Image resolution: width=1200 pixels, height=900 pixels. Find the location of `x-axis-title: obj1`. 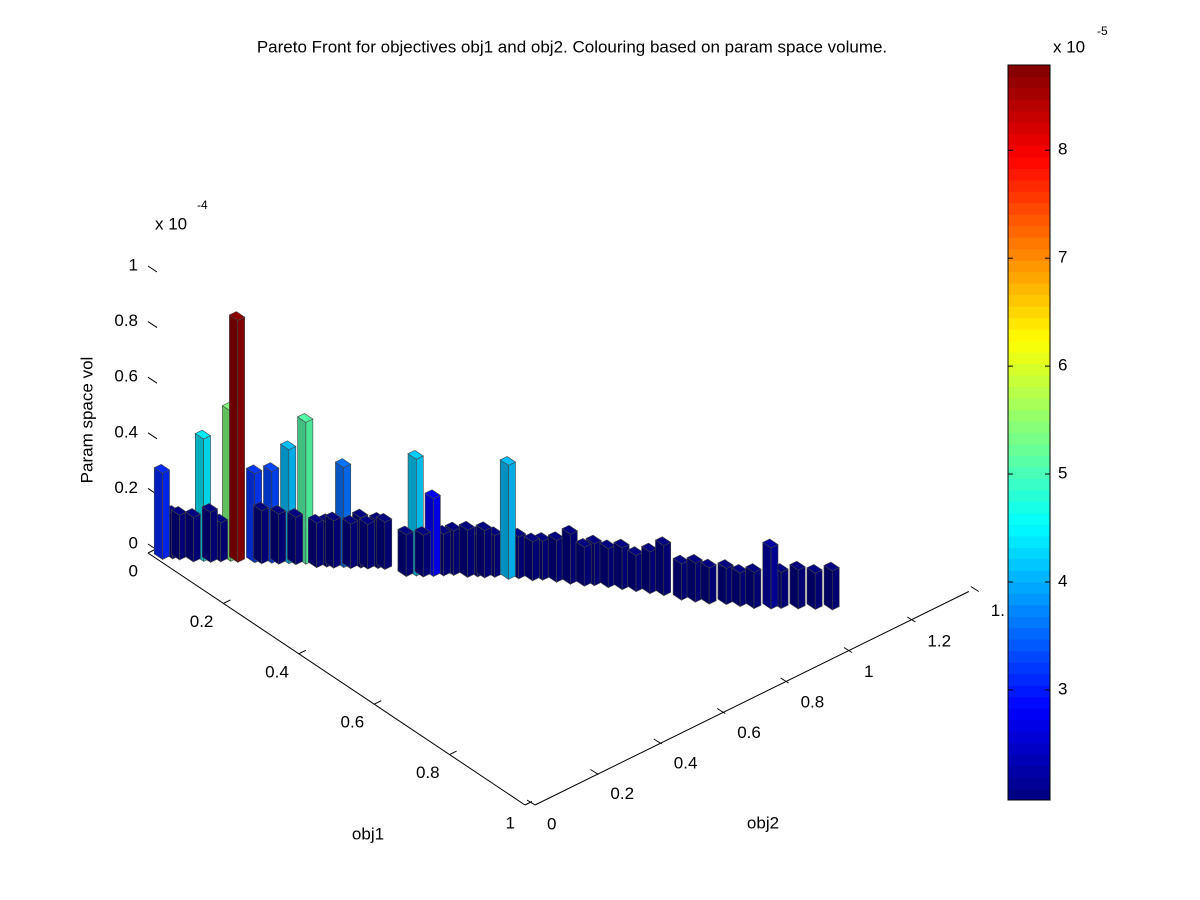

x-axis-title: obj1 is located at coordinates (368, 833).